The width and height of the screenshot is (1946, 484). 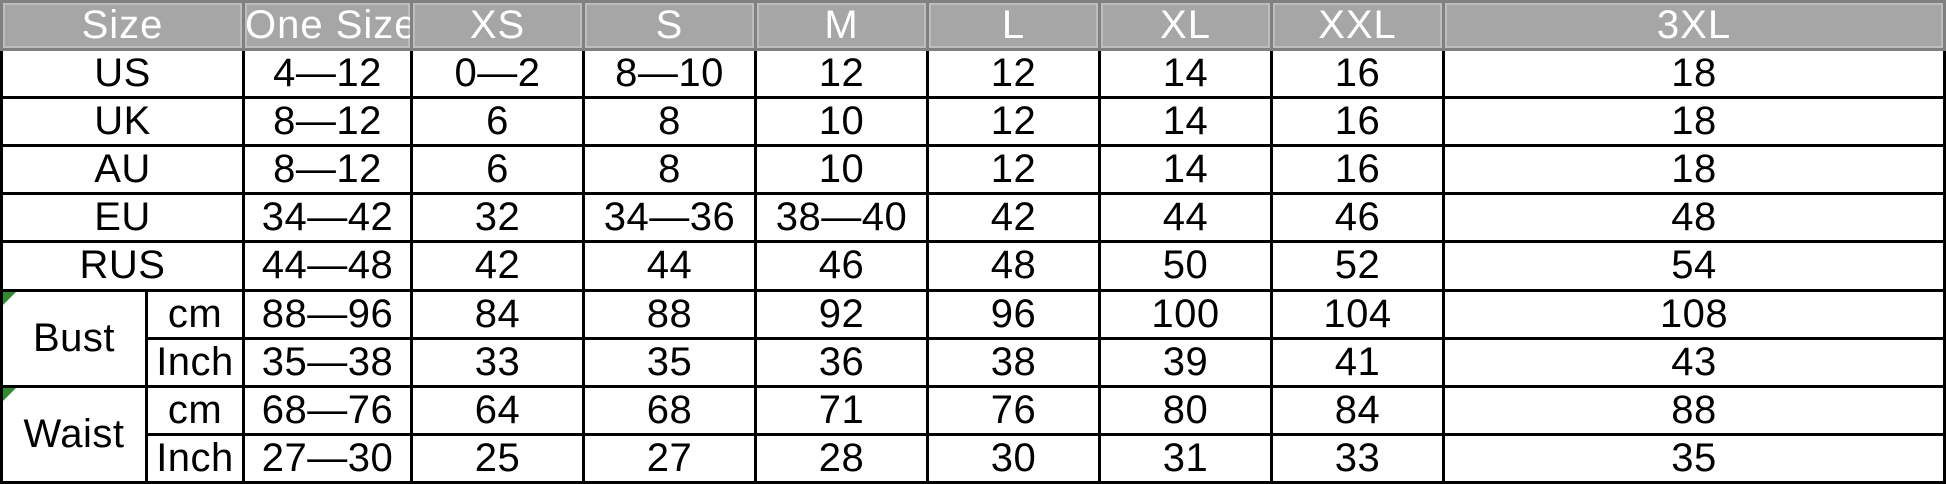 What do you see at coordinates (1185, 458) in the screenshot?
I see `cell-waist-inch-xl: 31` at bounding box center [1185, 458].